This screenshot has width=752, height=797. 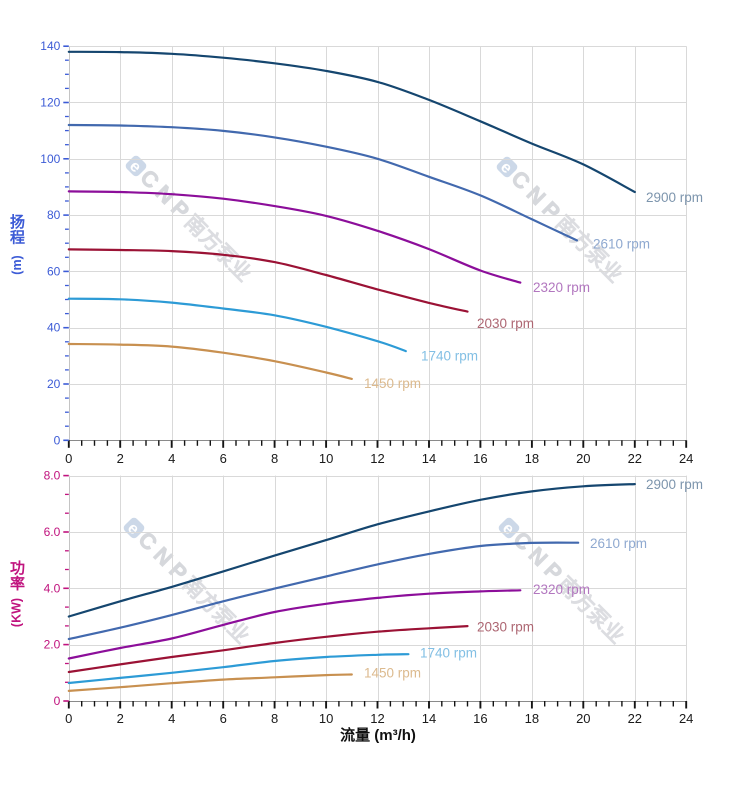 What do you see at coordinates (17, 568) in the screenshot?
I see `svg-text: 功` at bounding box center [17, 568].